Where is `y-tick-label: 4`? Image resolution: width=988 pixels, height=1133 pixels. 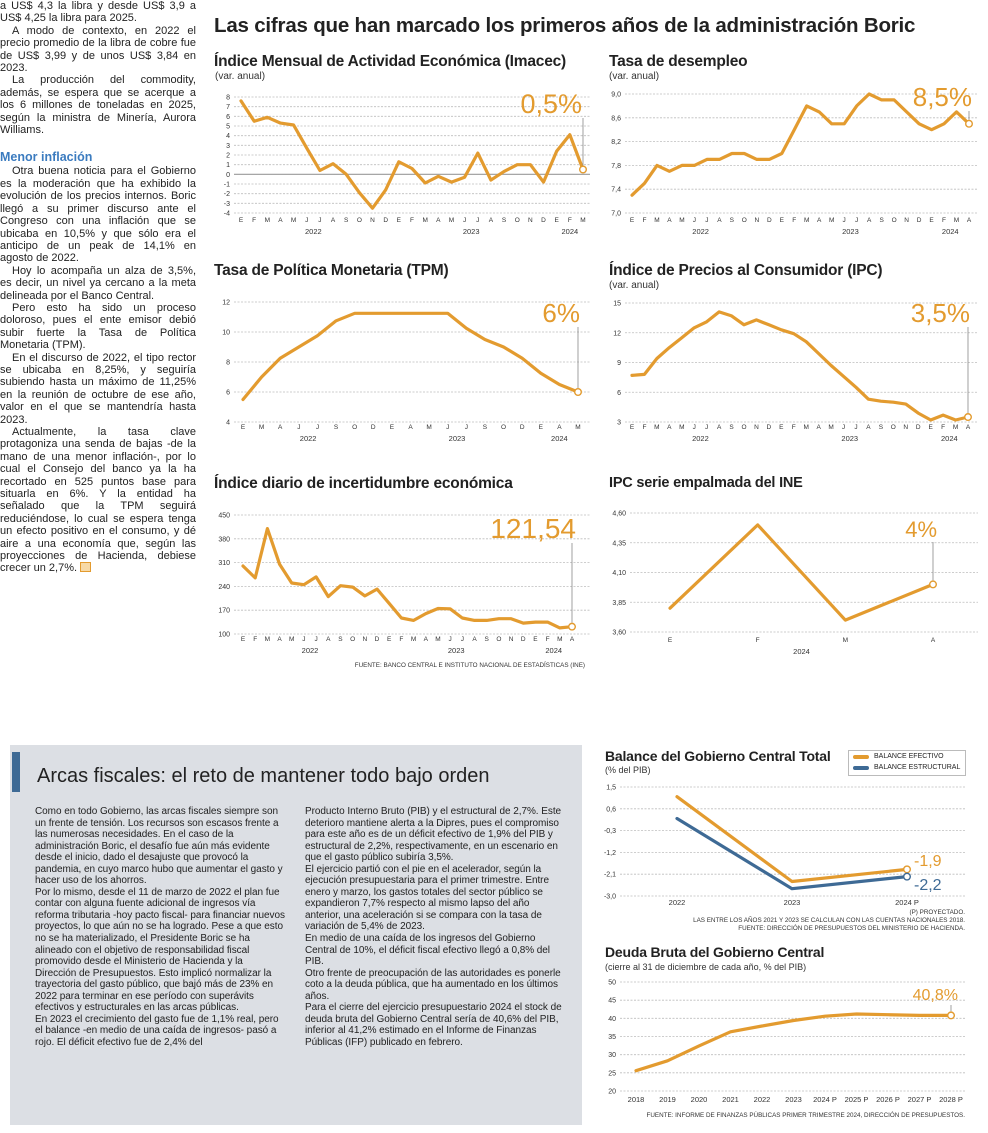 y-tick-label: 4 is located at coordinates (228, 423).